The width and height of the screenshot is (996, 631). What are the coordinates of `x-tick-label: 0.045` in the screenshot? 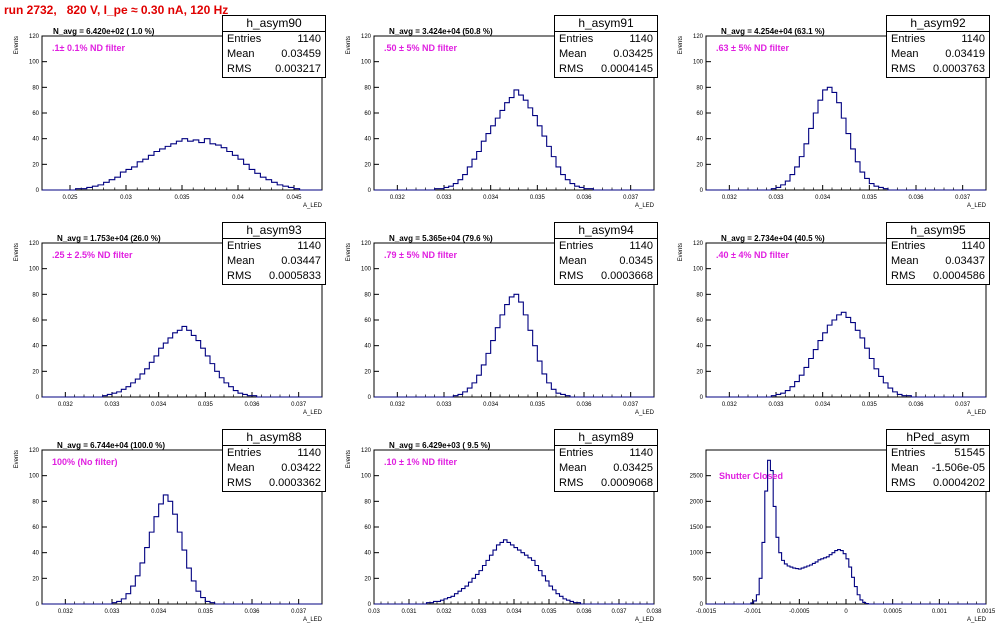 It's located at (294, 198).